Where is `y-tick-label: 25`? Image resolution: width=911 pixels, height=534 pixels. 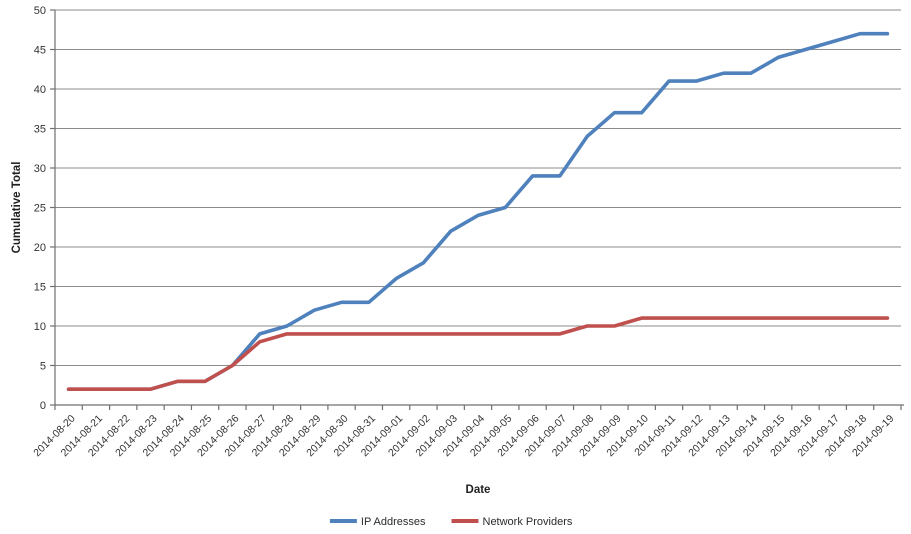
y-tick-label: 25 is located at coordinates (40, 209).